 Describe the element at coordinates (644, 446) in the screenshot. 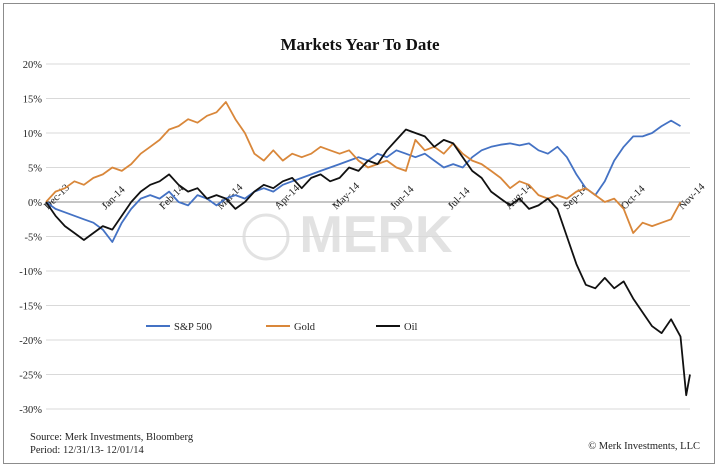

I see `copyright-note: © Merk Investments, LLC` at that location.